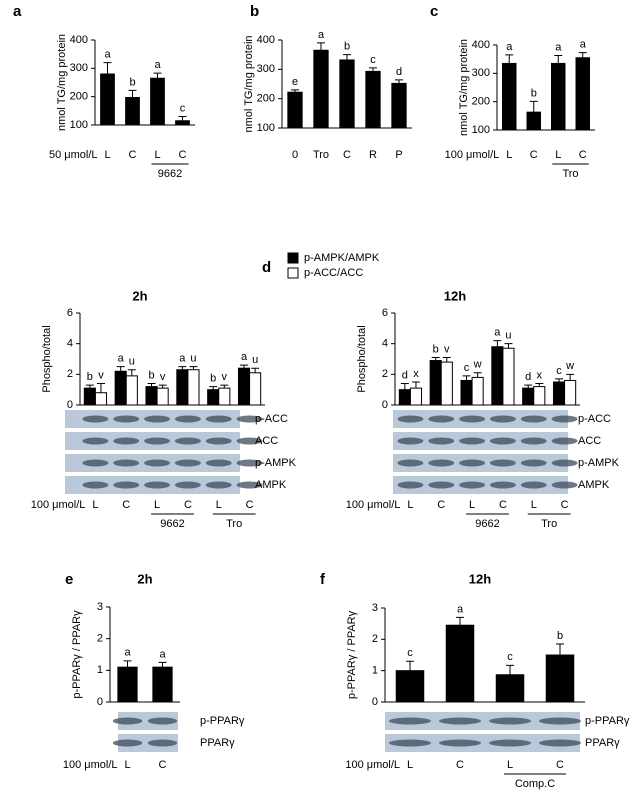 Image resolution: width=643 pixels, height=795 pixels. I want to click on x-tick-label: Tro, so click(321, 155).